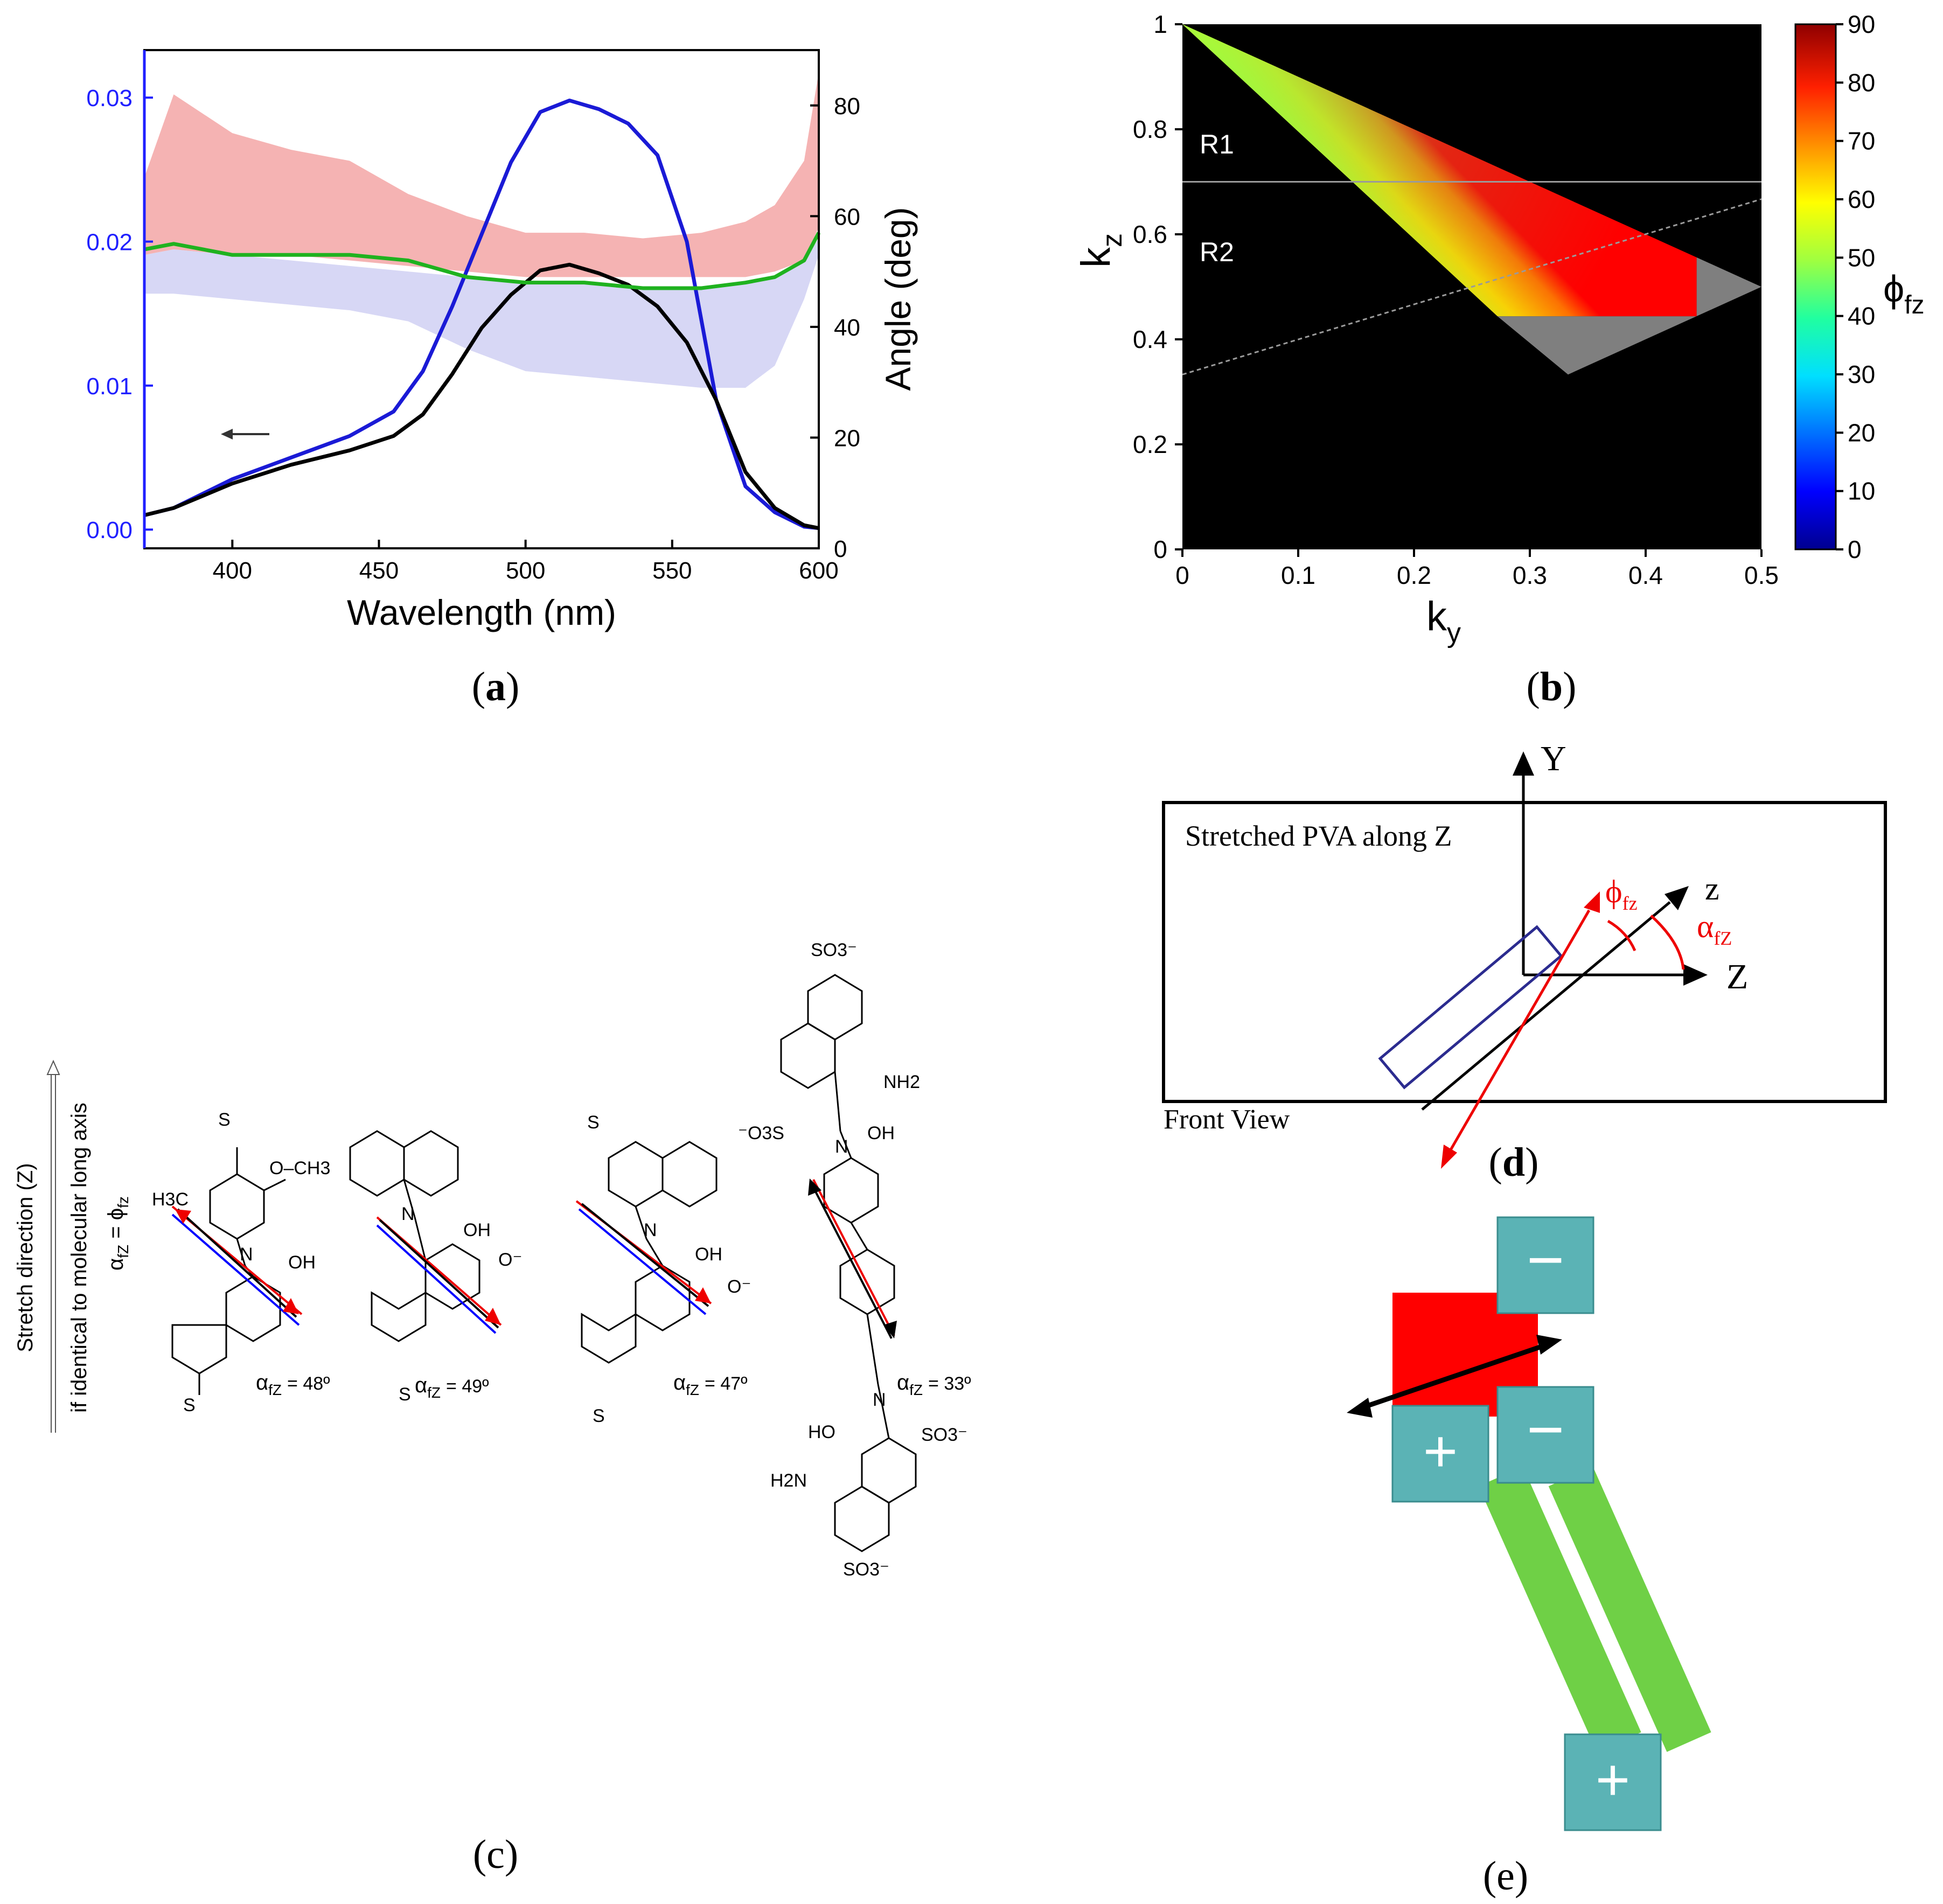 This screenshot has width=1943, height=1904. Describe the element at coordinates (1737, 977) in the screenshot. I see `z-axis-label: Z` at that location.